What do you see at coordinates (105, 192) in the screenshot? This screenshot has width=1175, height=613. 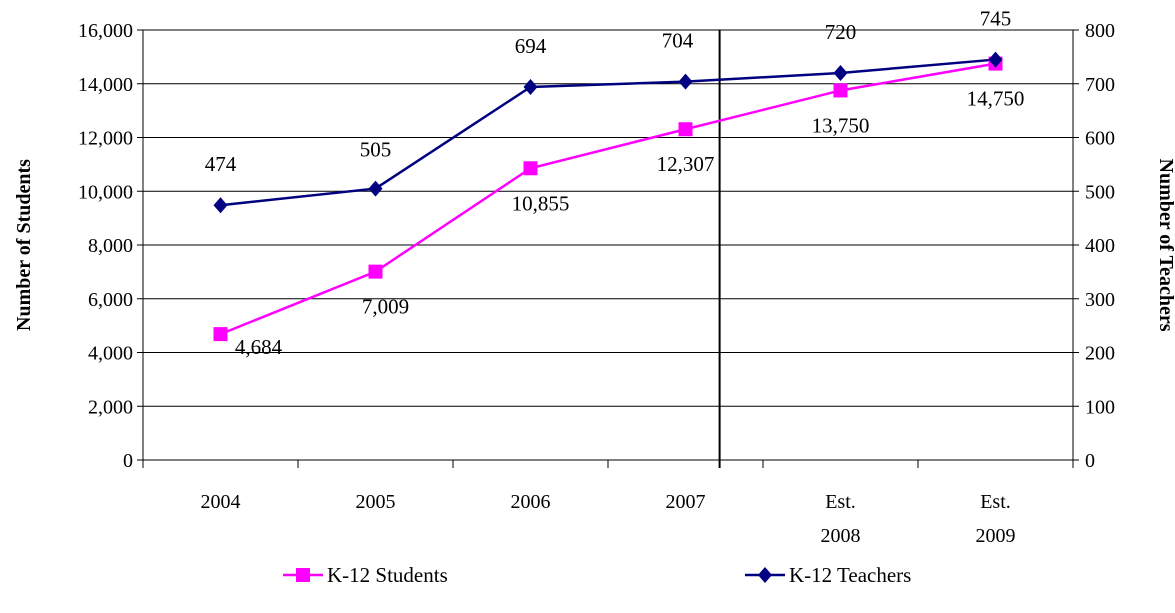 I see `y-left-tick-label: 10,000` at bounding box center [105, 192].